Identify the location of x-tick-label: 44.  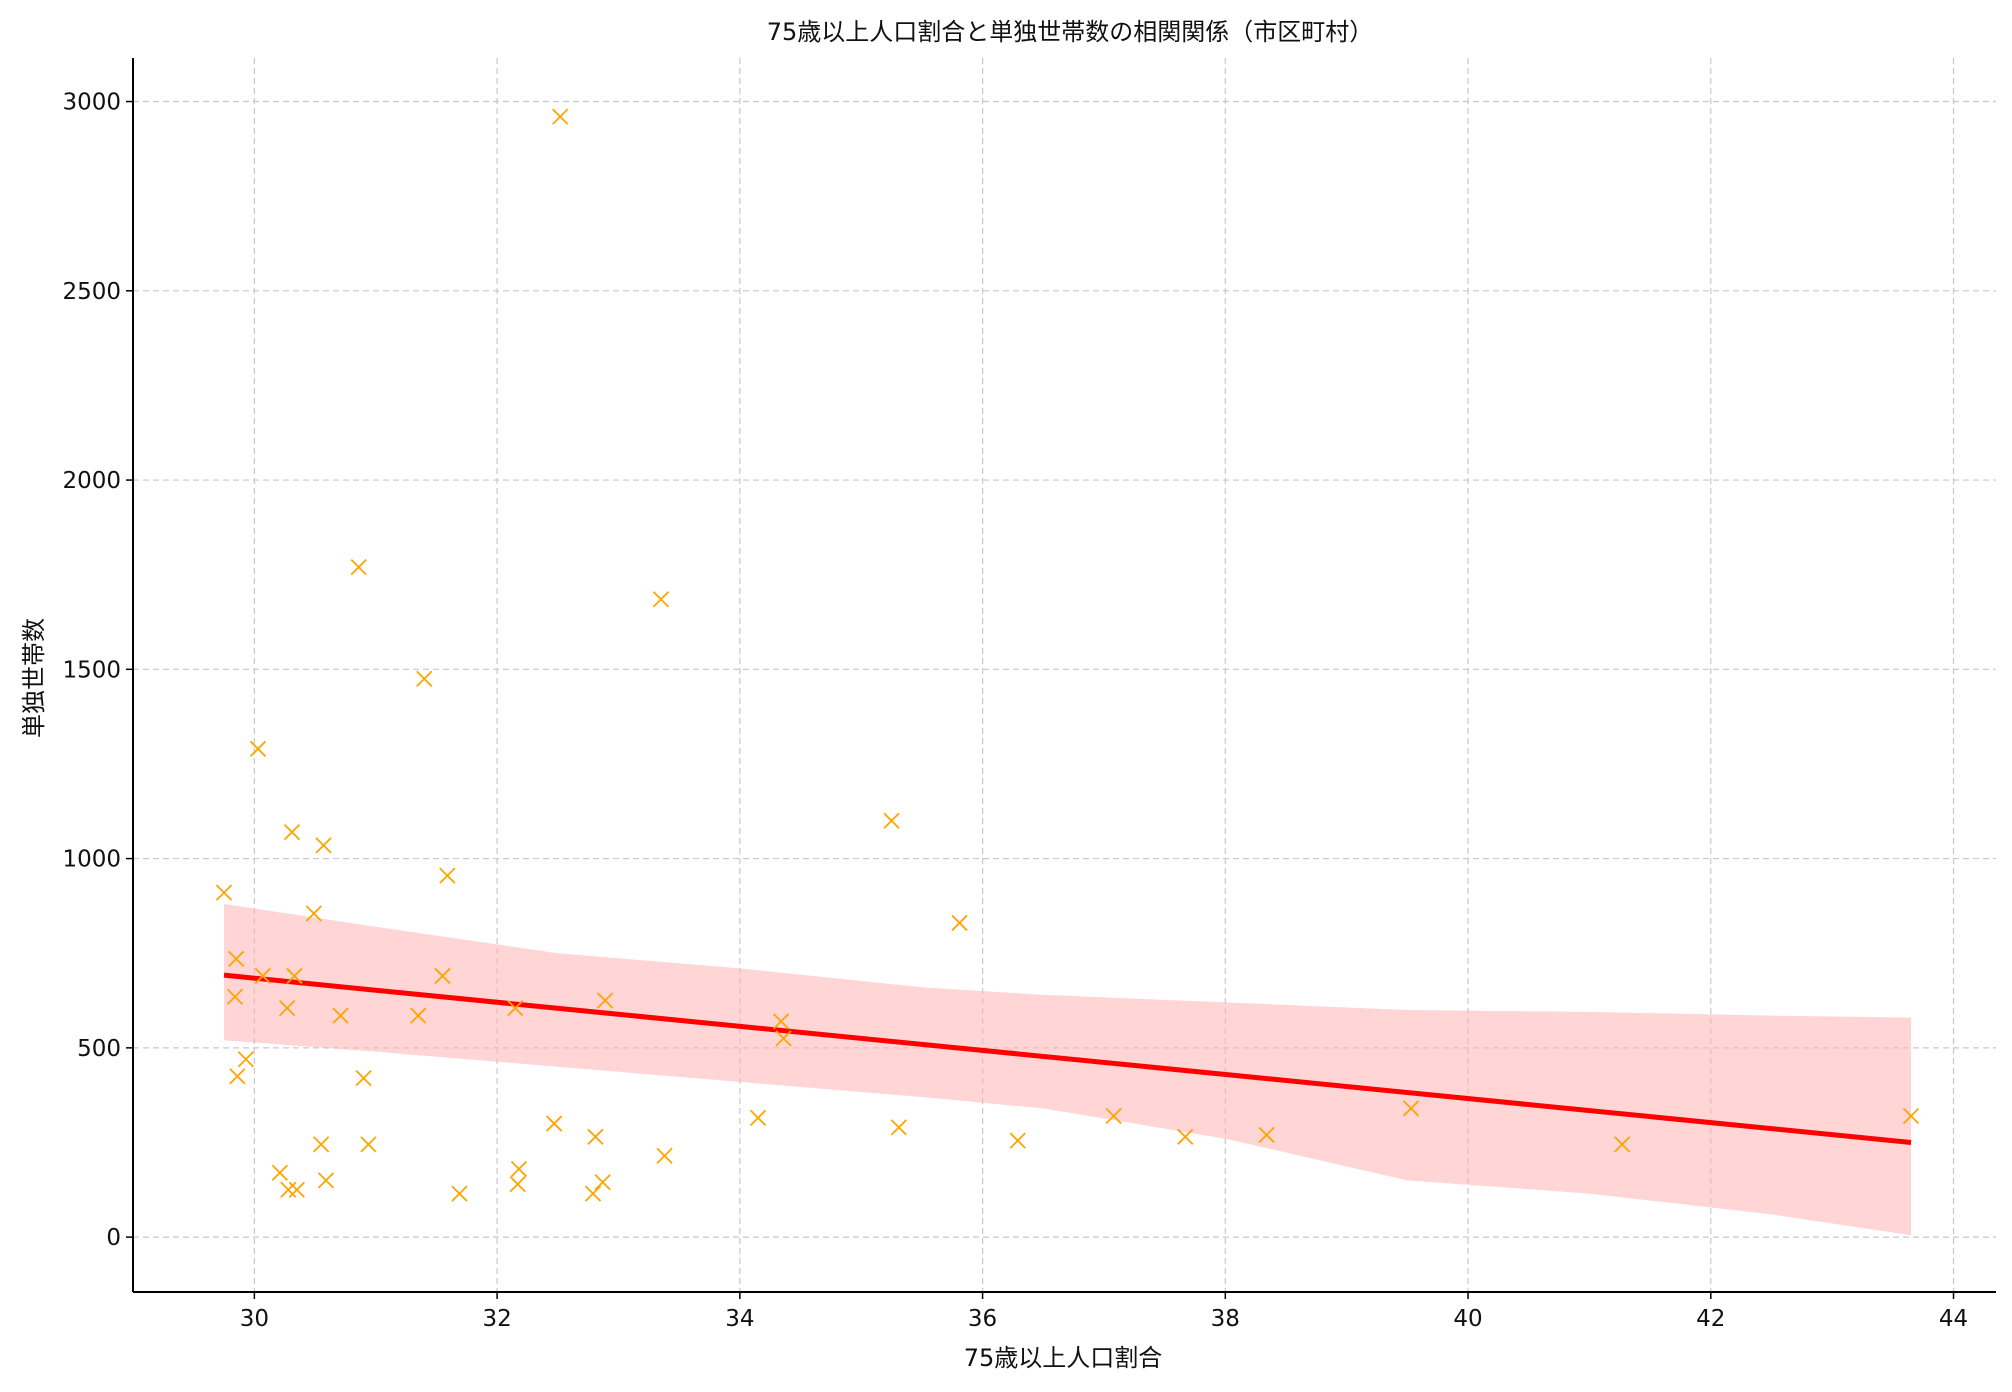
(1953, 1319).